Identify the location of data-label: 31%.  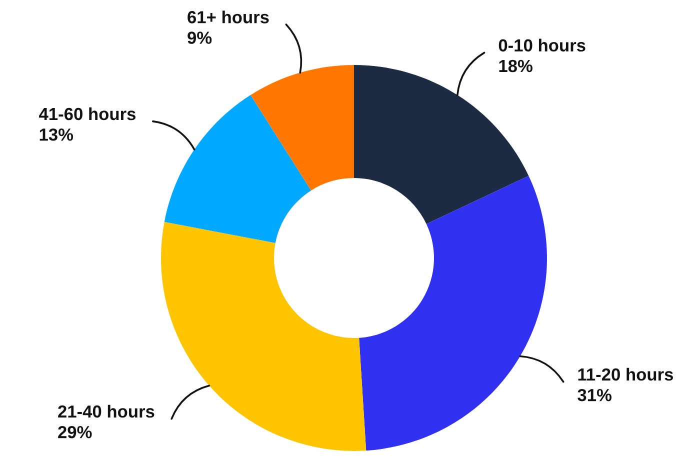
(595, 395).